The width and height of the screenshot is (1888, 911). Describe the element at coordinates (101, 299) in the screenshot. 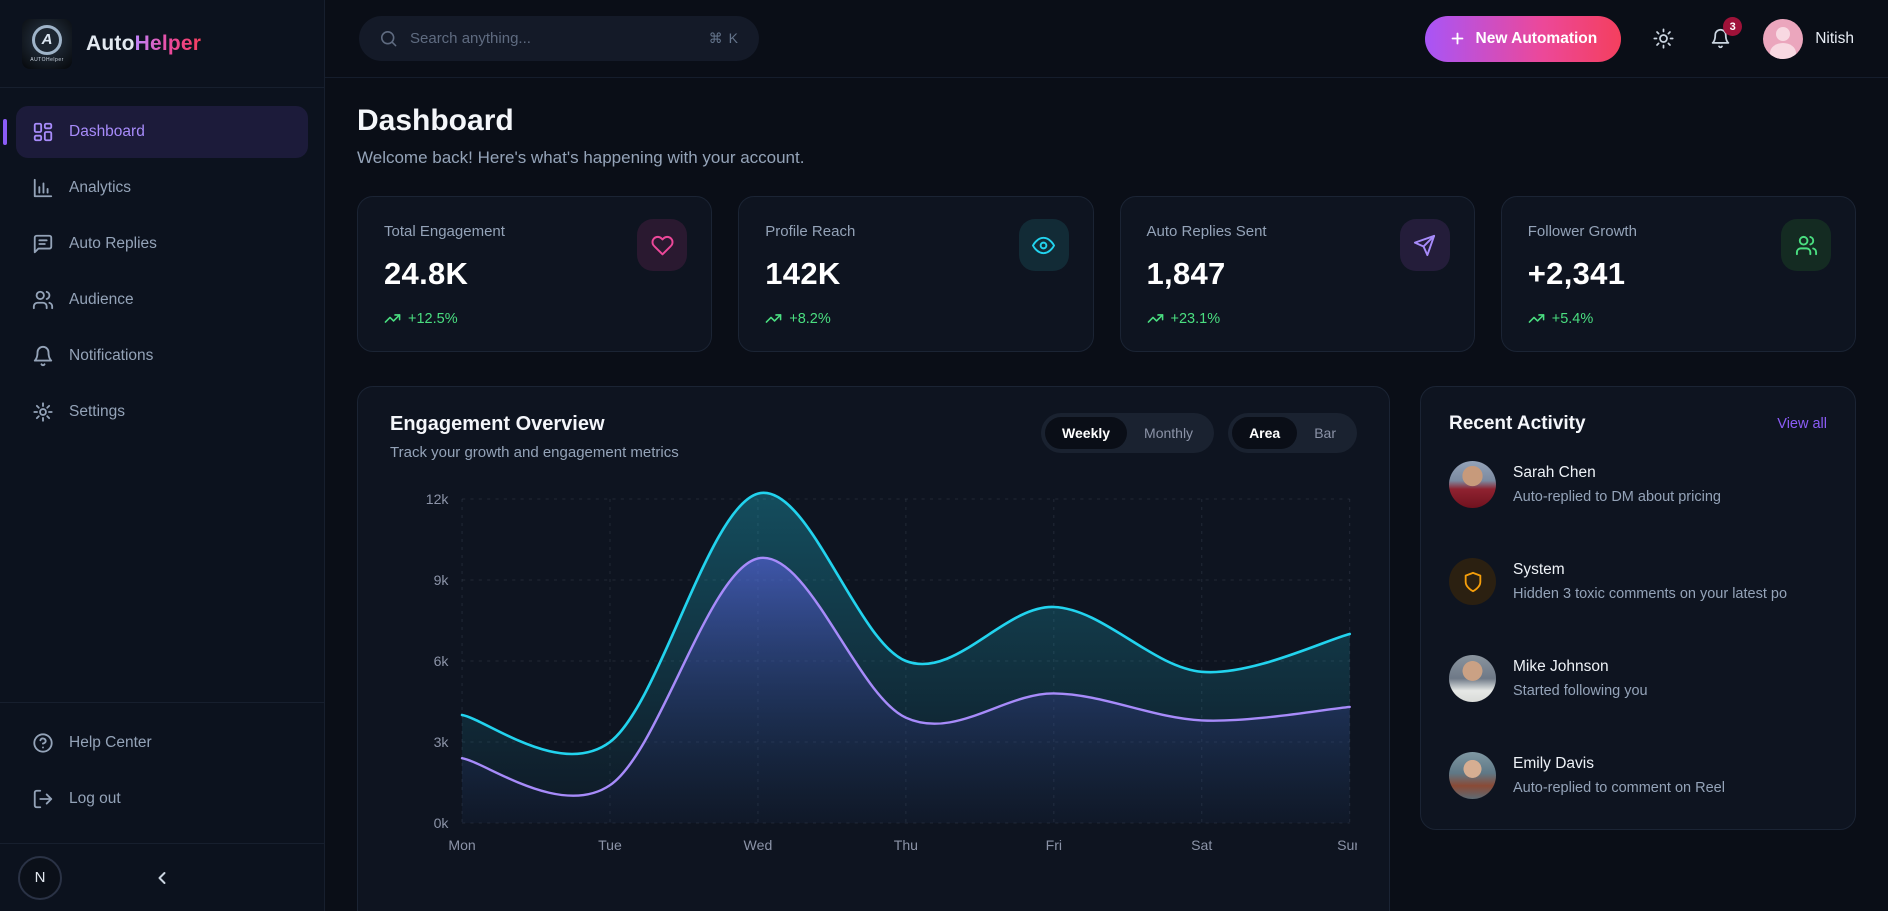

I see `sidebar-item-label: Audience` at that location.